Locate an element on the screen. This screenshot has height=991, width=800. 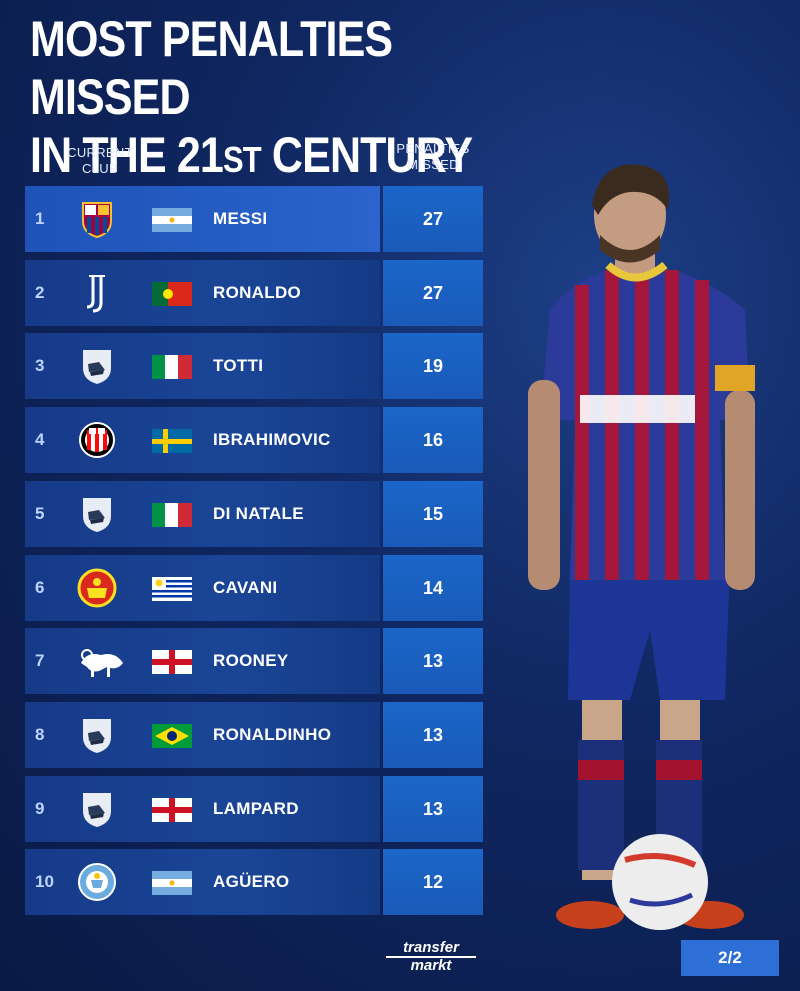
penalties-missed-value: 16 is located at coordinates (433, 440).